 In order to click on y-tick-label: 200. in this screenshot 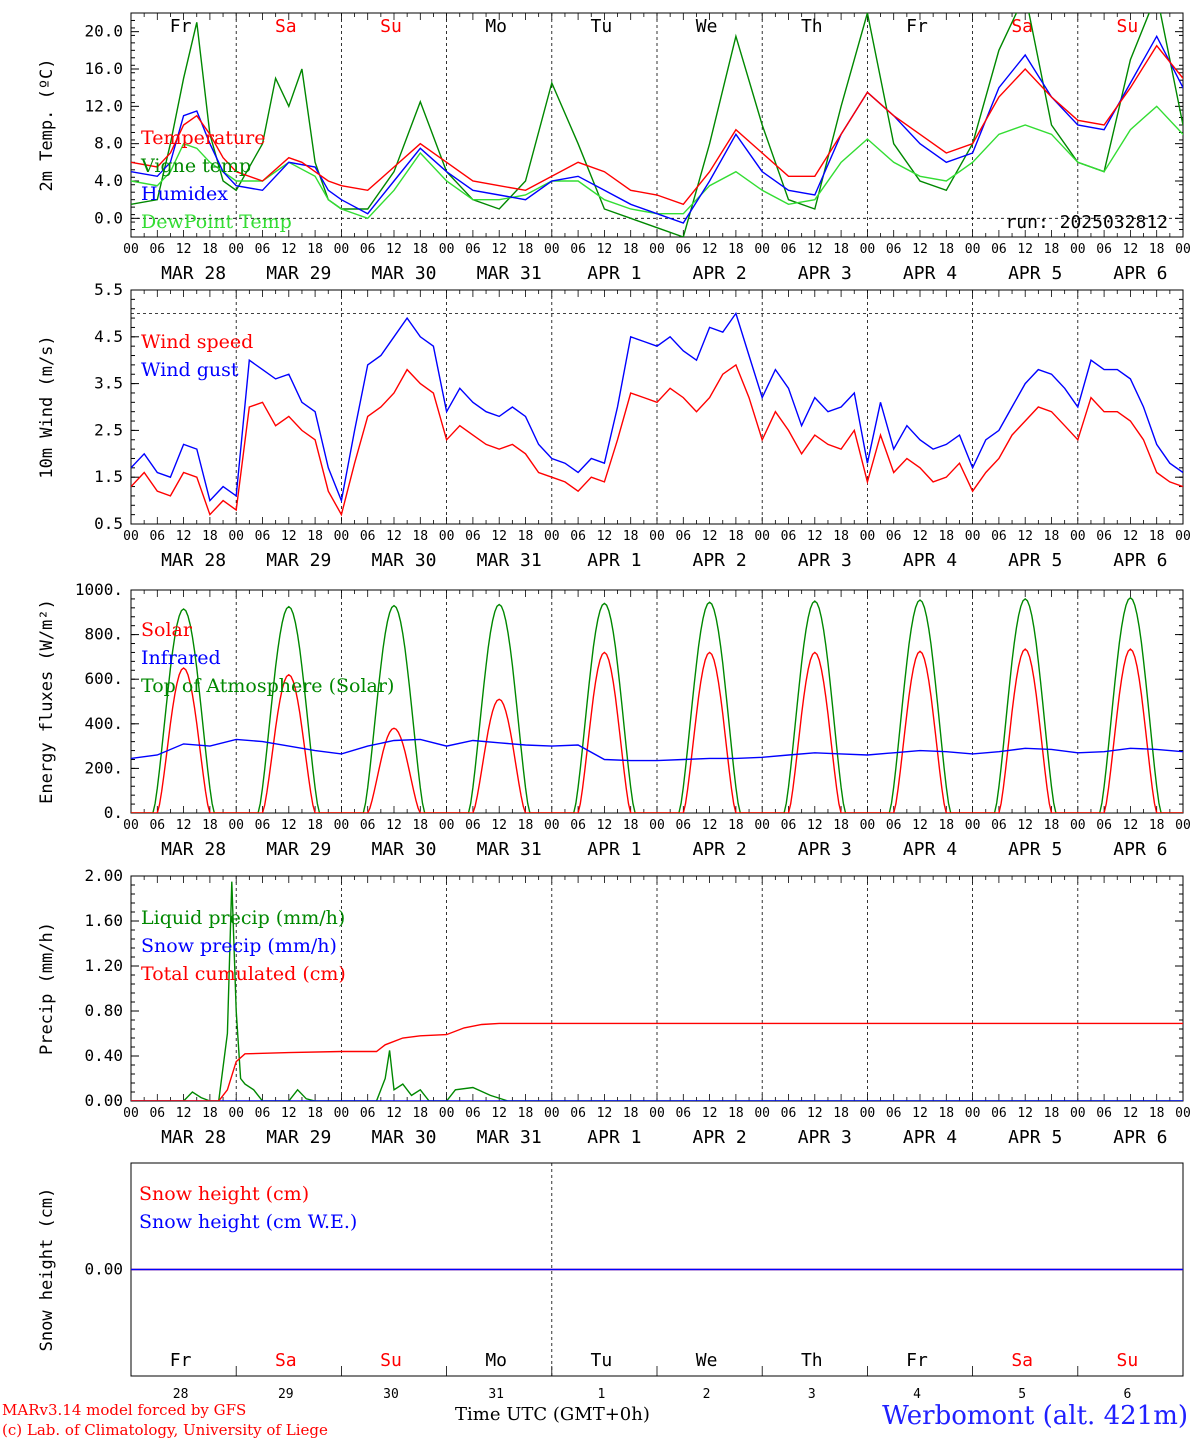, I will do `click(103, 767)`.